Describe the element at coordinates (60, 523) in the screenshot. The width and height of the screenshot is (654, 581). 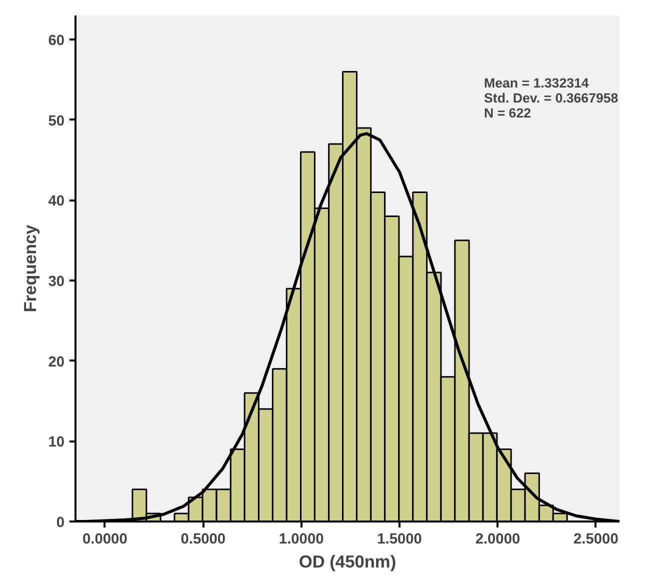
I see `y-tick-label: 0` at that location.